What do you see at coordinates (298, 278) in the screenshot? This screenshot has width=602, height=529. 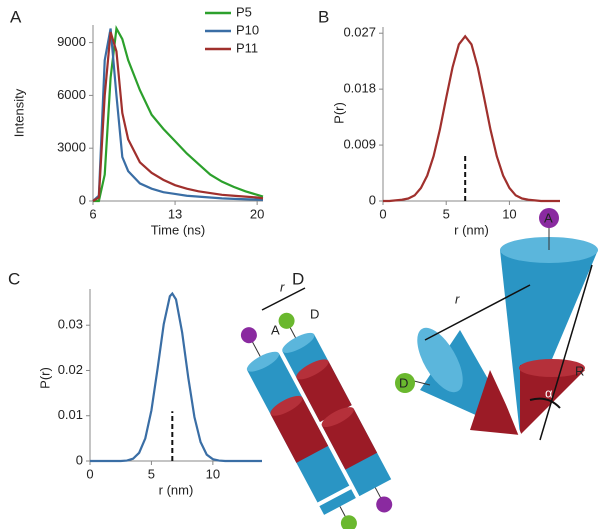 I see `panel-label: D` at bounding box center [298, 278].